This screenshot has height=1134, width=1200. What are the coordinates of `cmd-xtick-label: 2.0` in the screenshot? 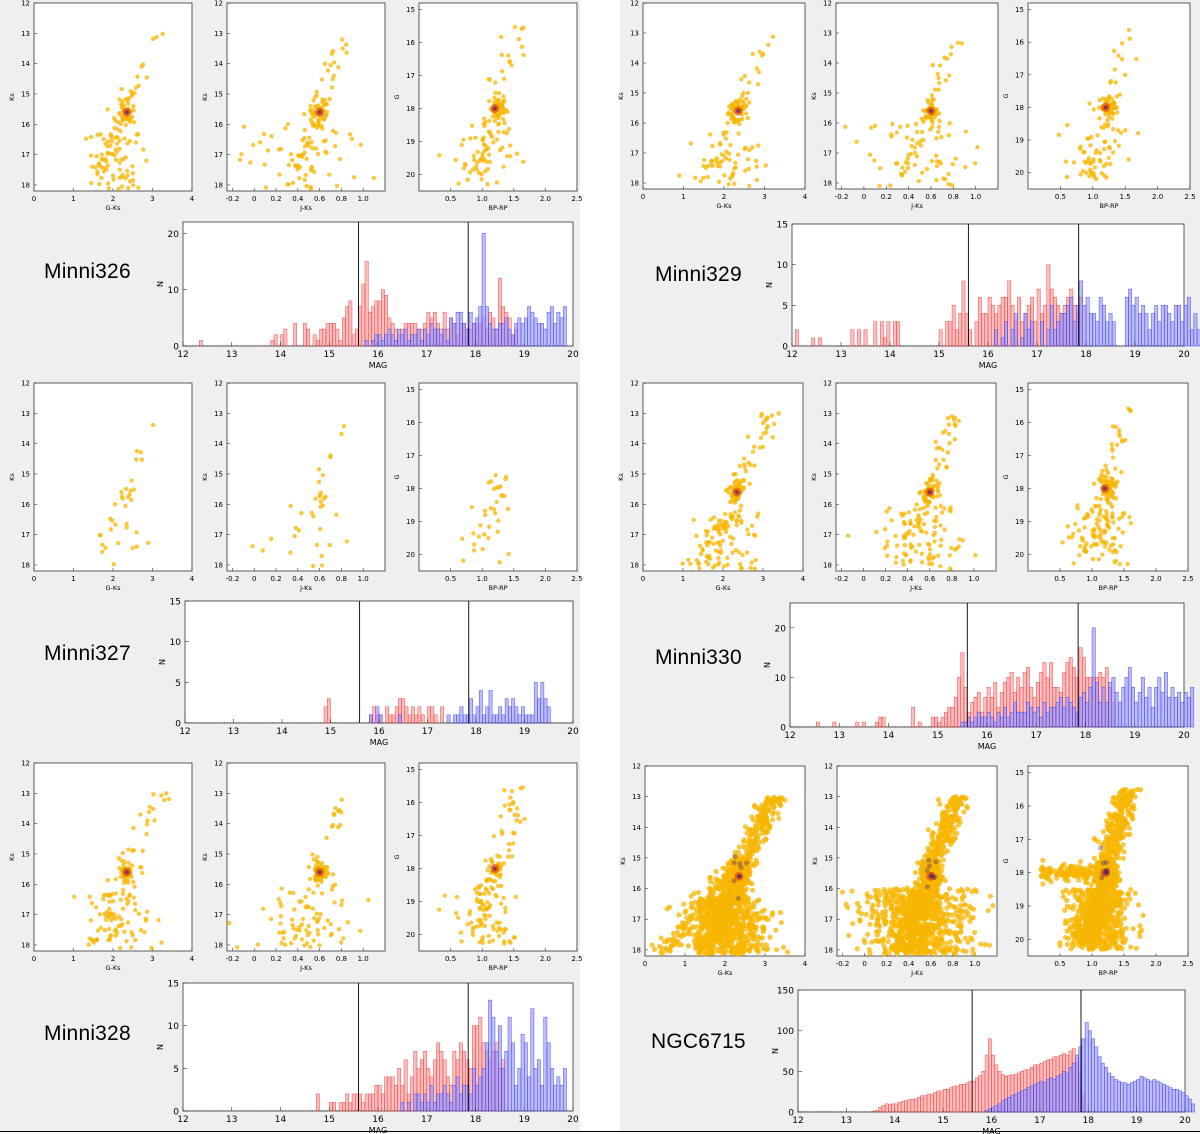 It's located at (545, 199).